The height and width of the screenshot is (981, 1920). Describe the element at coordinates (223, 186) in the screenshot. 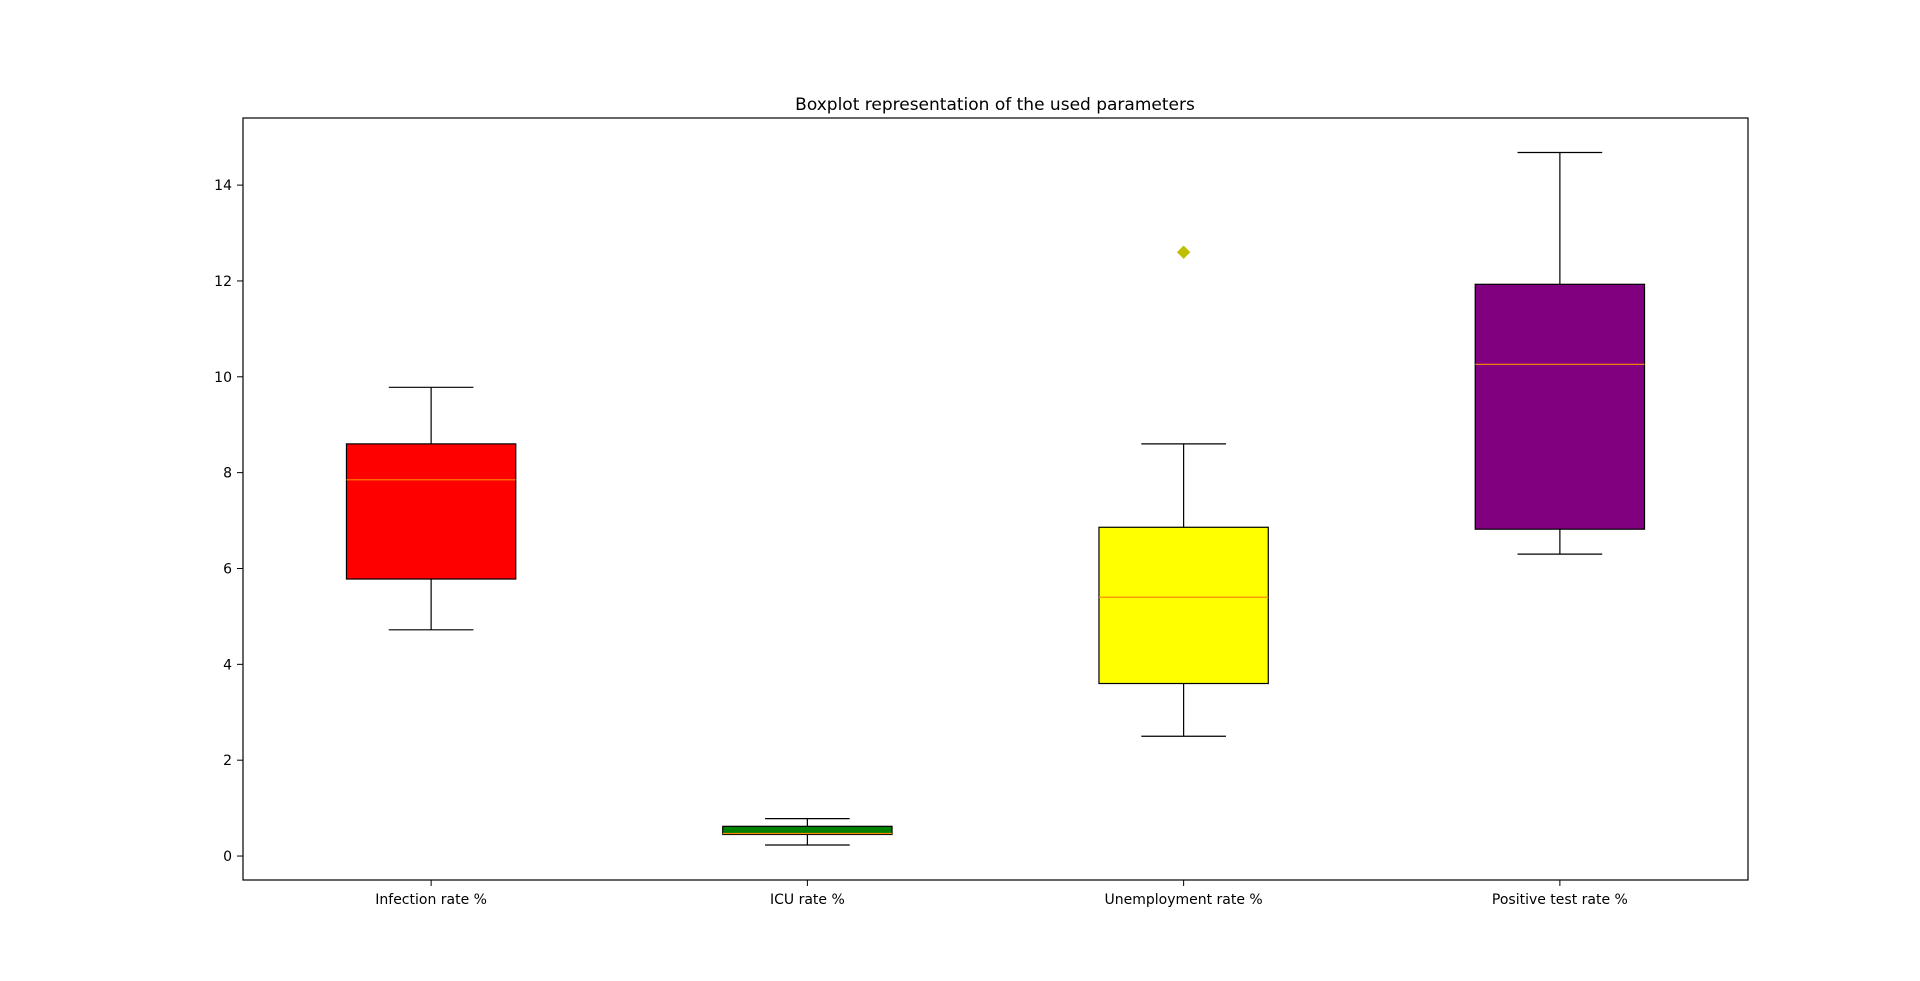

I see `y-tick-label: 14` at that location.